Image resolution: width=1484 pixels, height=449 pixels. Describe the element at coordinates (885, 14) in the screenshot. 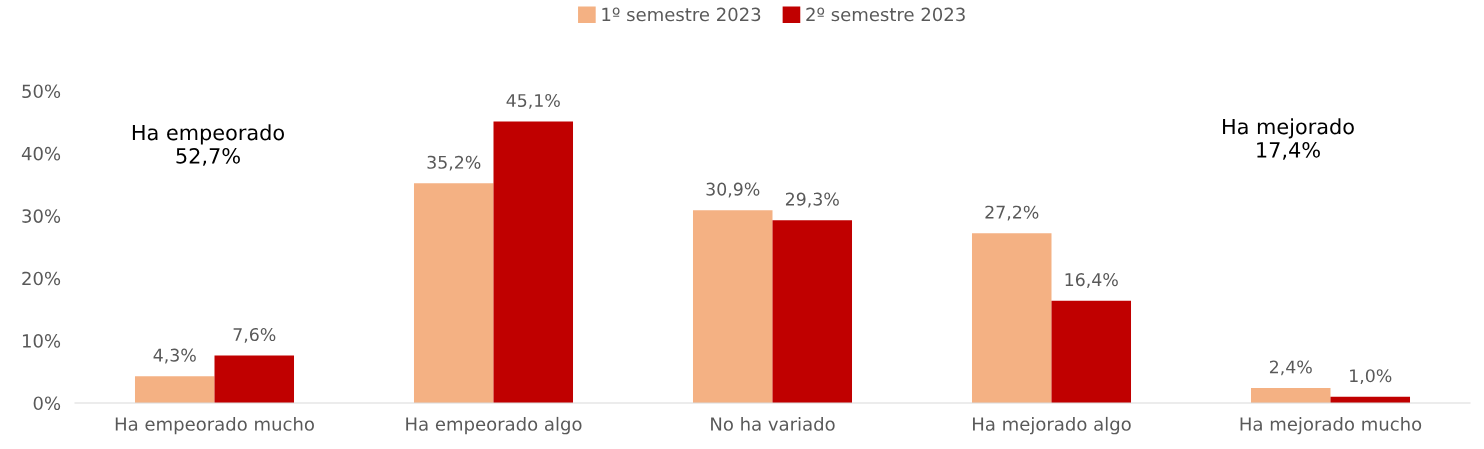

I see `legend-label: 2º semestre 2023` at that location.